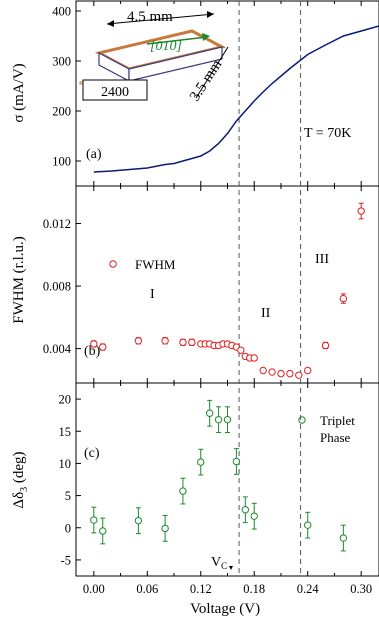 This screenshot has height=623, width=379. Describe the element at coordinates (19, 280) in the screenshot. I see `y-axis-label-b: FWHM (r.l.u.)` at that location.